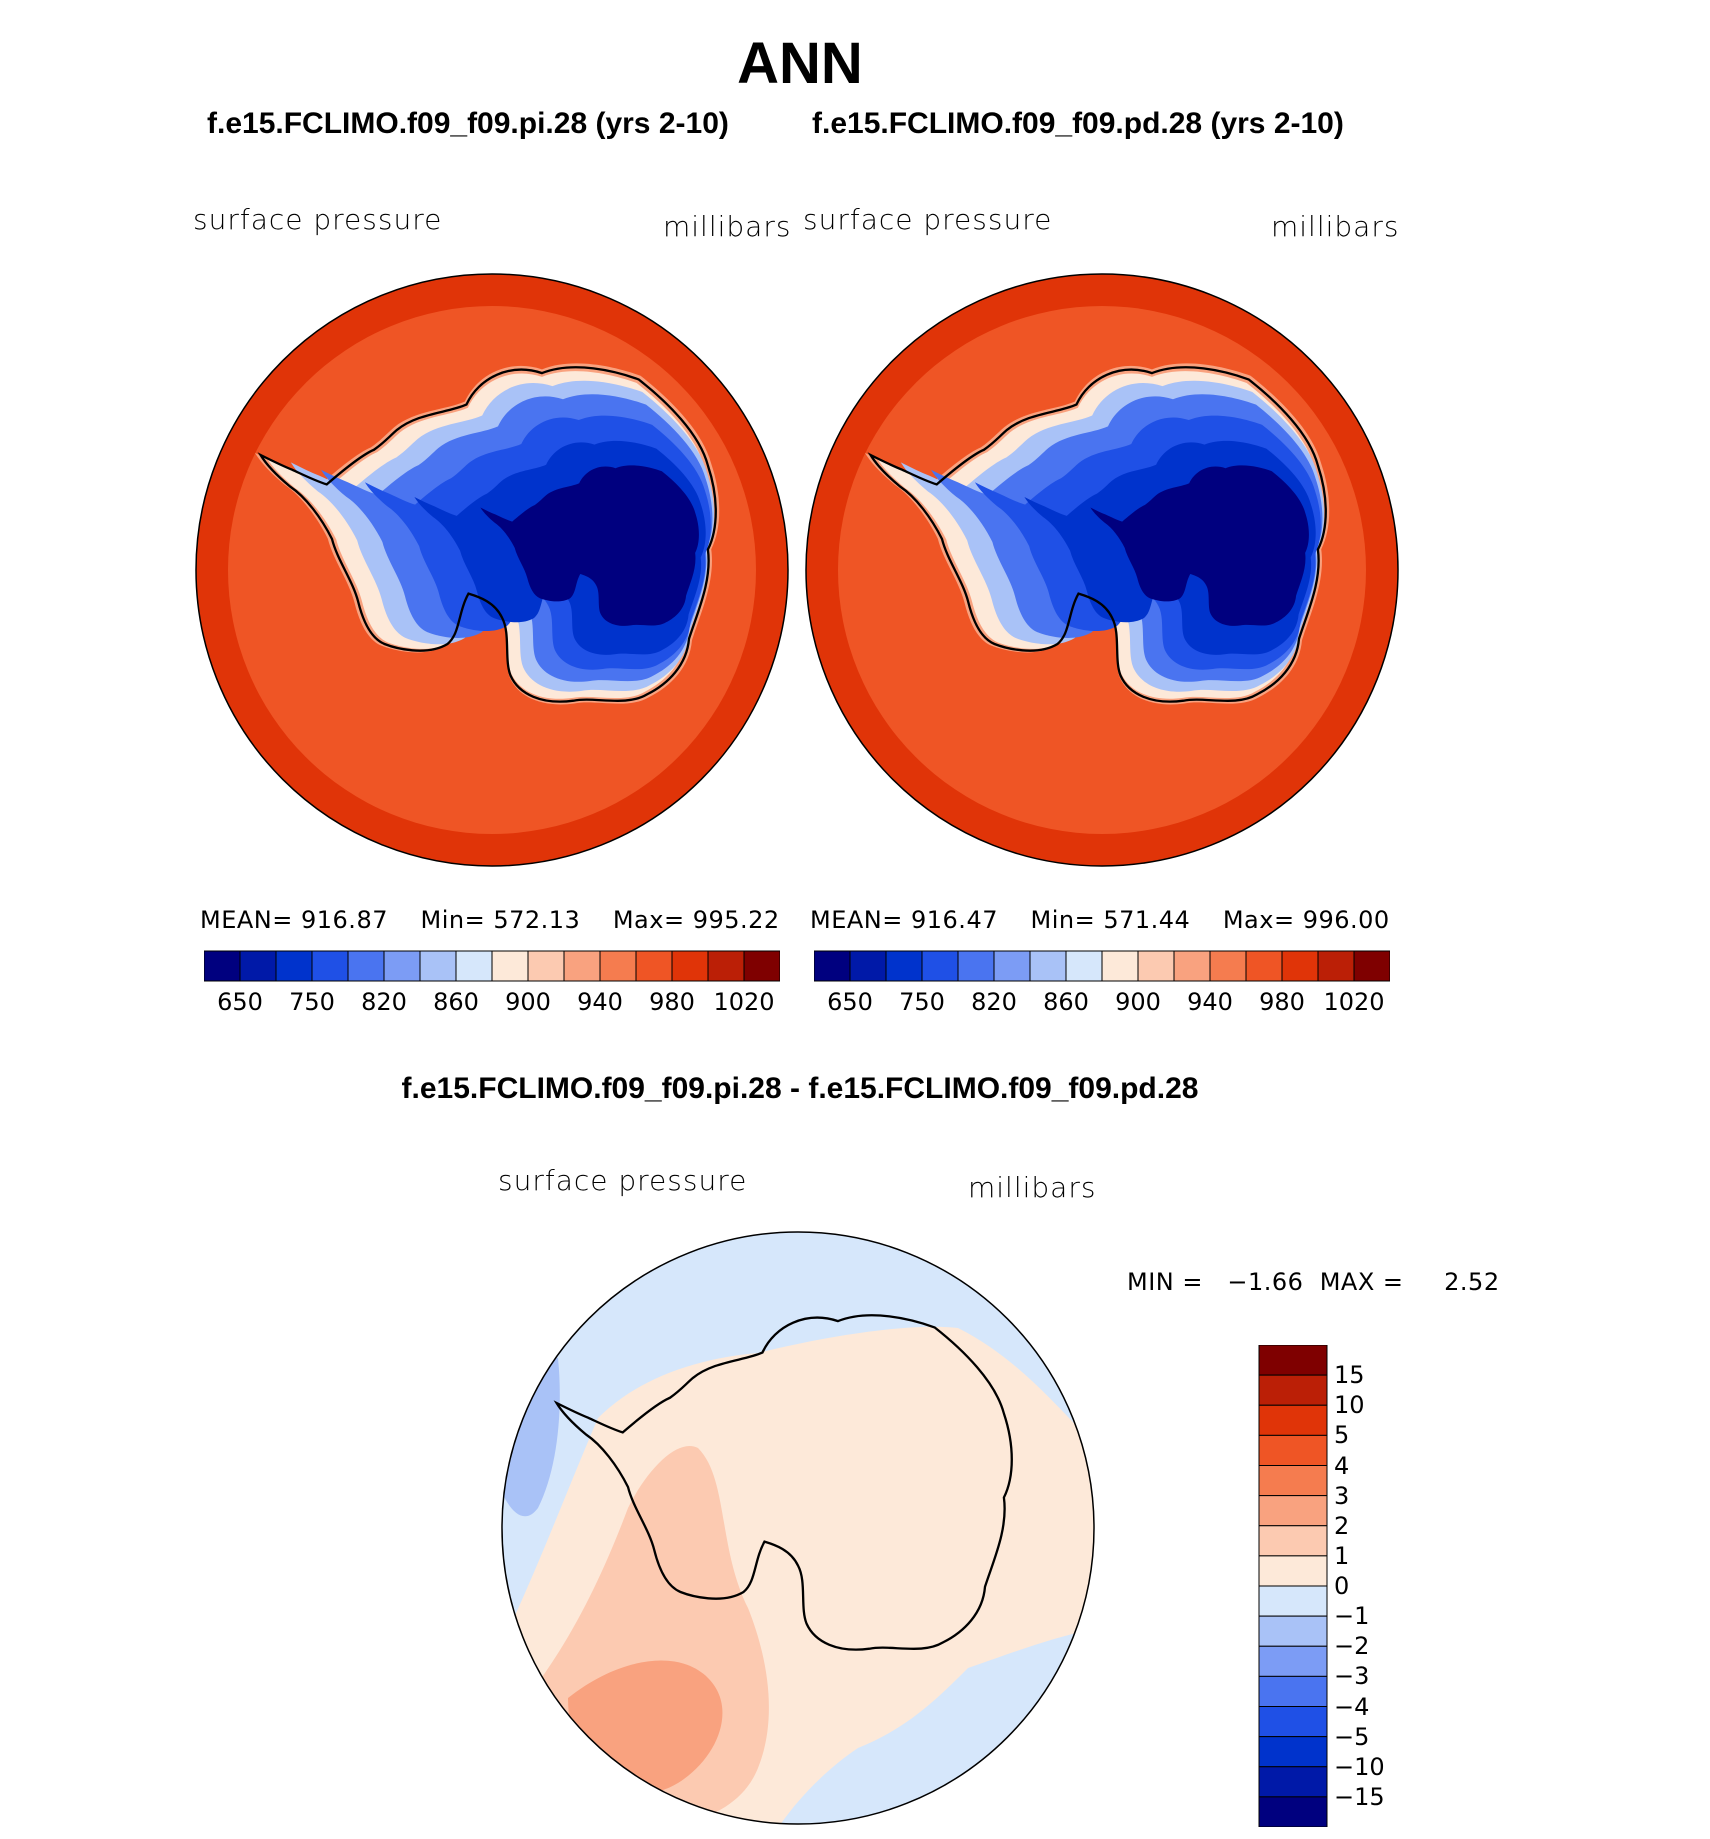 This screenshot has width=1710, height=1839. Describe the element at coordinates (1342, 1495) in the screenshot. I see `colorbar-tick-label: 3` at that location.